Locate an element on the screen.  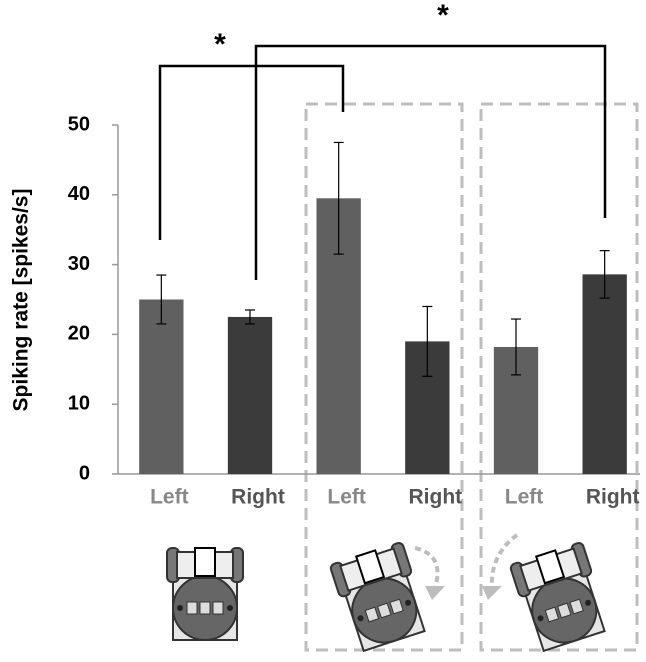
y-tick-label: 0 is located at coordinates (84, 473).